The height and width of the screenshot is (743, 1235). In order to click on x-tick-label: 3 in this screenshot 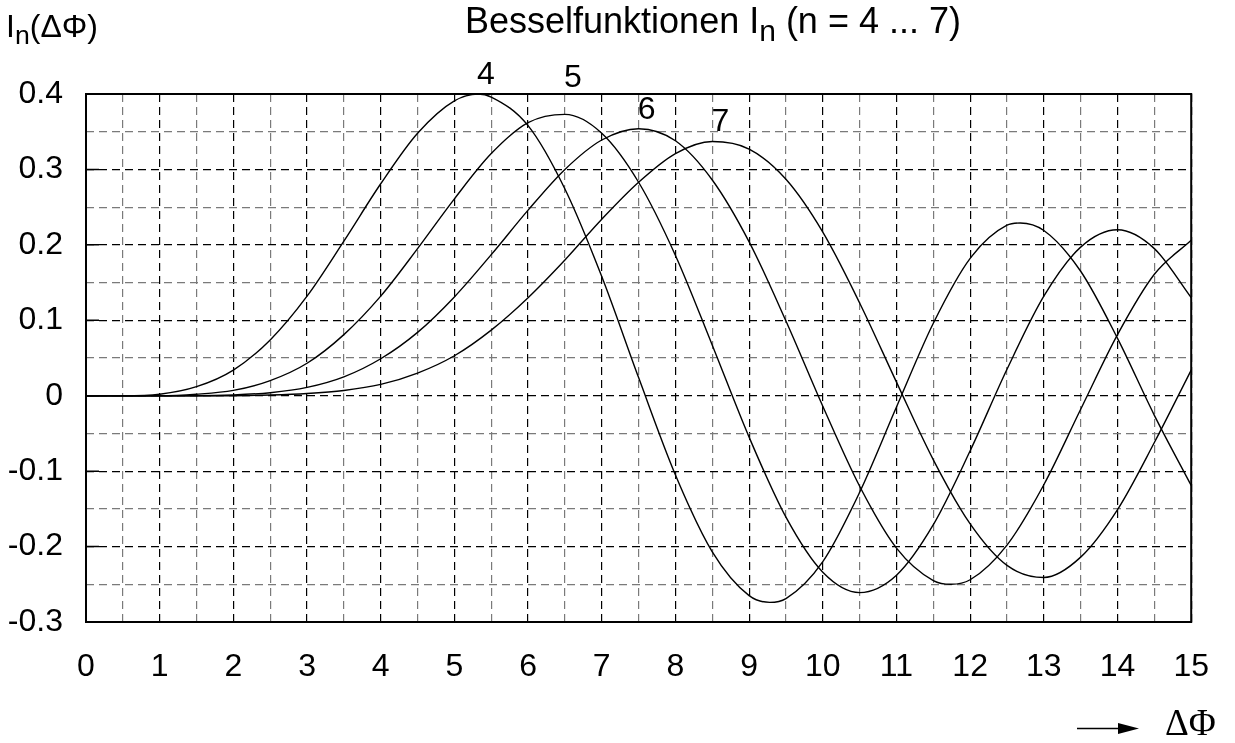, I will do `click(307, 665)`.